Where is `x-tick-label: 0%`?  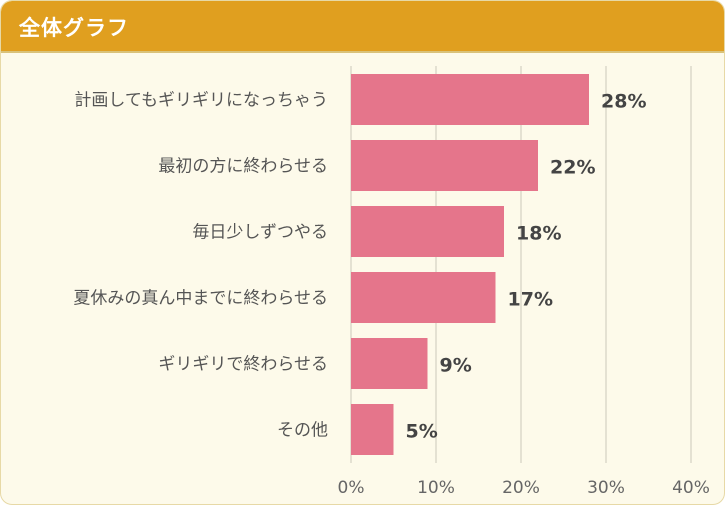
x-tick-label: 0% is located at coordinates (351, 488).